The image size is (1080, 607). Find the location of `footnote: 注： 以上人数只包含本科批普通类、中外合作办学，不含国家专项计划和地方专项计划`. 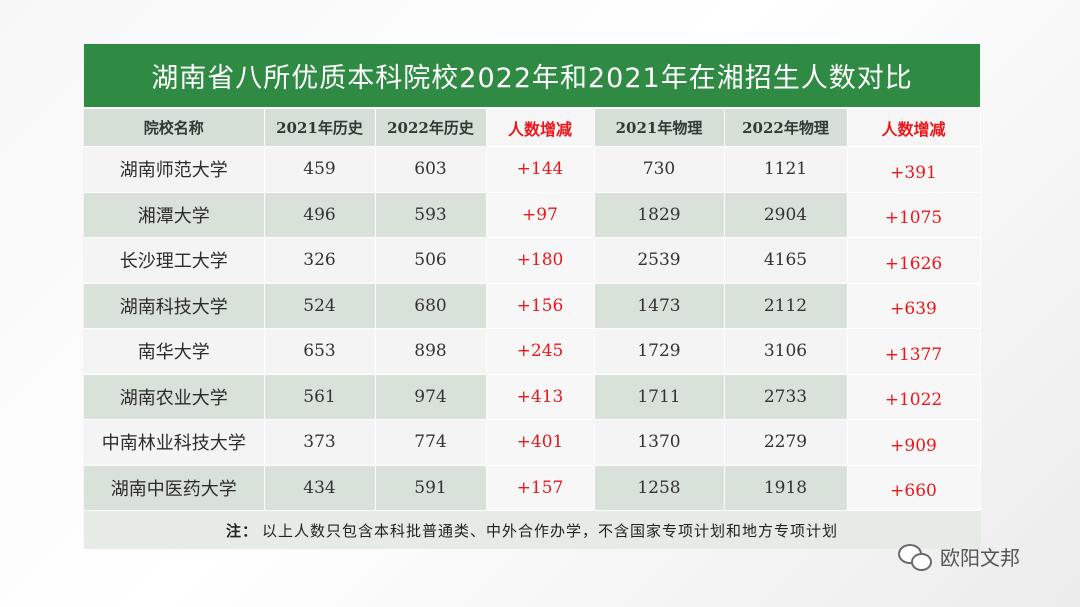

footnote: 注： 以上人数只包含本科批普通类、中外合作办学，不含国家专项计划和地方专项计划 is located at coordinates (532, 530).